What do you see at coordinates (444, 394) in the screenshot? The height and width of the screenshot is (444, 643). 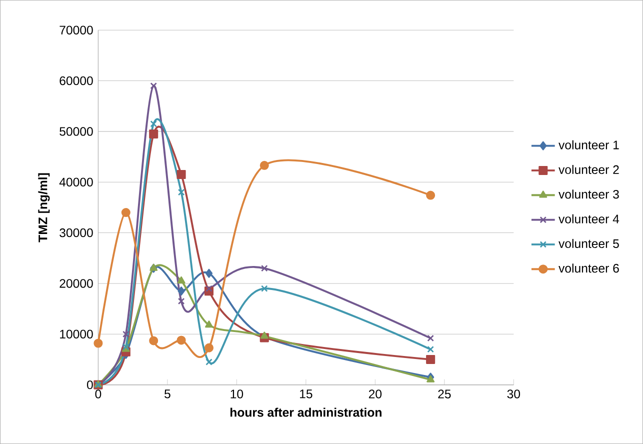 I see `x-tick-label: 25` at bounding box center [444, 394].